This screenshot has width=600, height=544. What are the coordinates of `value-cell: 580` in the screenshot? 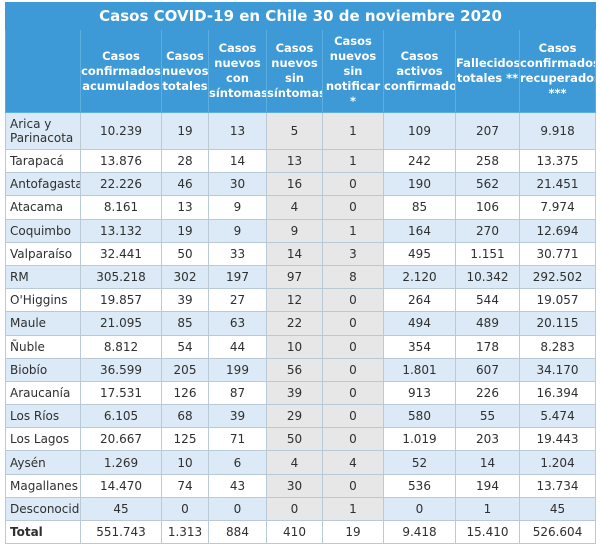 It's located at (419, 416).